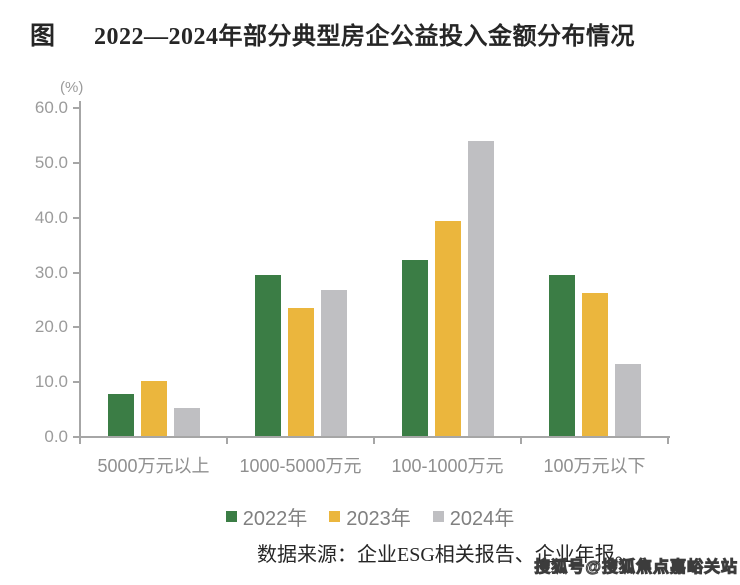 This screenshot has height=585, width=740. Describe the element at coordinates (482, 519) in the screenshot. I see `legend-label: 2024年` at that location.